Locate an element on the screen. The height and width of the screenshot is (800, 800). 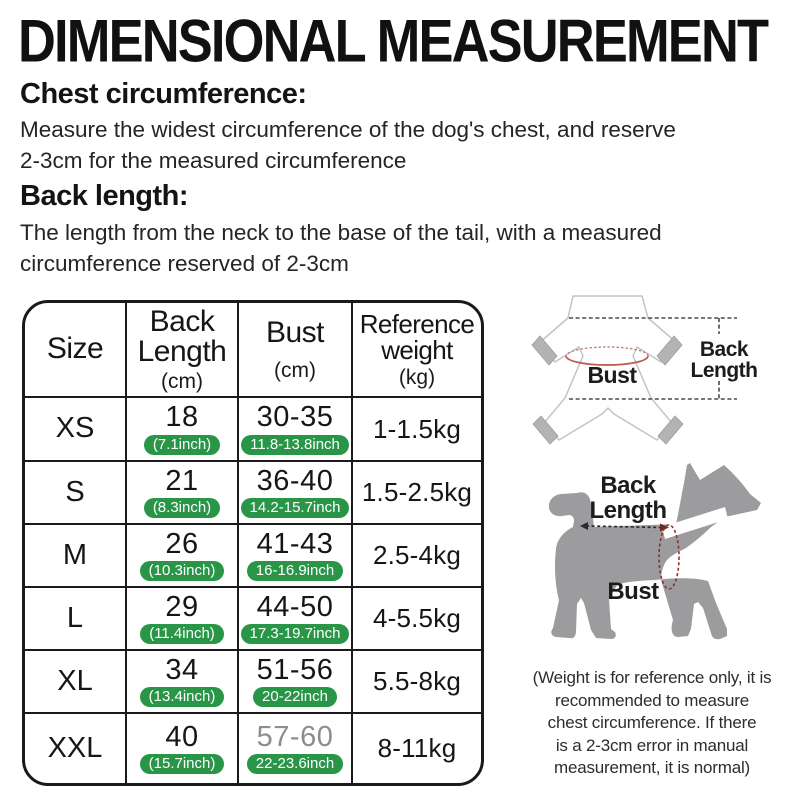
table-row-weight: 4-5.5kg is located at coordinates (417, 619).